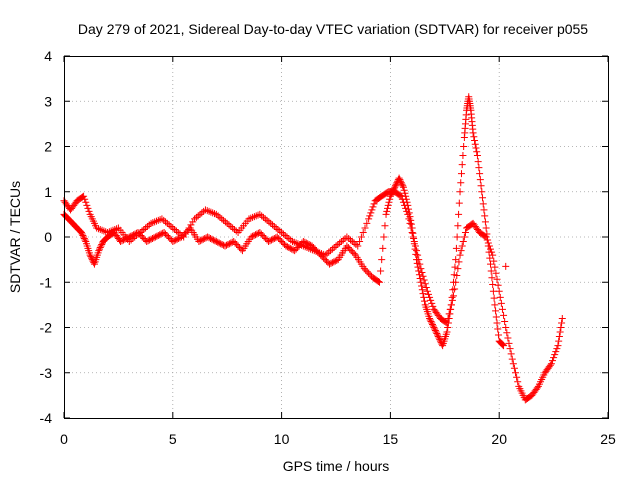 The image size is (640, 480). What do you see at coordinates (46, 373) in the screenshot?
I see `y-tick-label: -3` at bounding box center [46, 373].